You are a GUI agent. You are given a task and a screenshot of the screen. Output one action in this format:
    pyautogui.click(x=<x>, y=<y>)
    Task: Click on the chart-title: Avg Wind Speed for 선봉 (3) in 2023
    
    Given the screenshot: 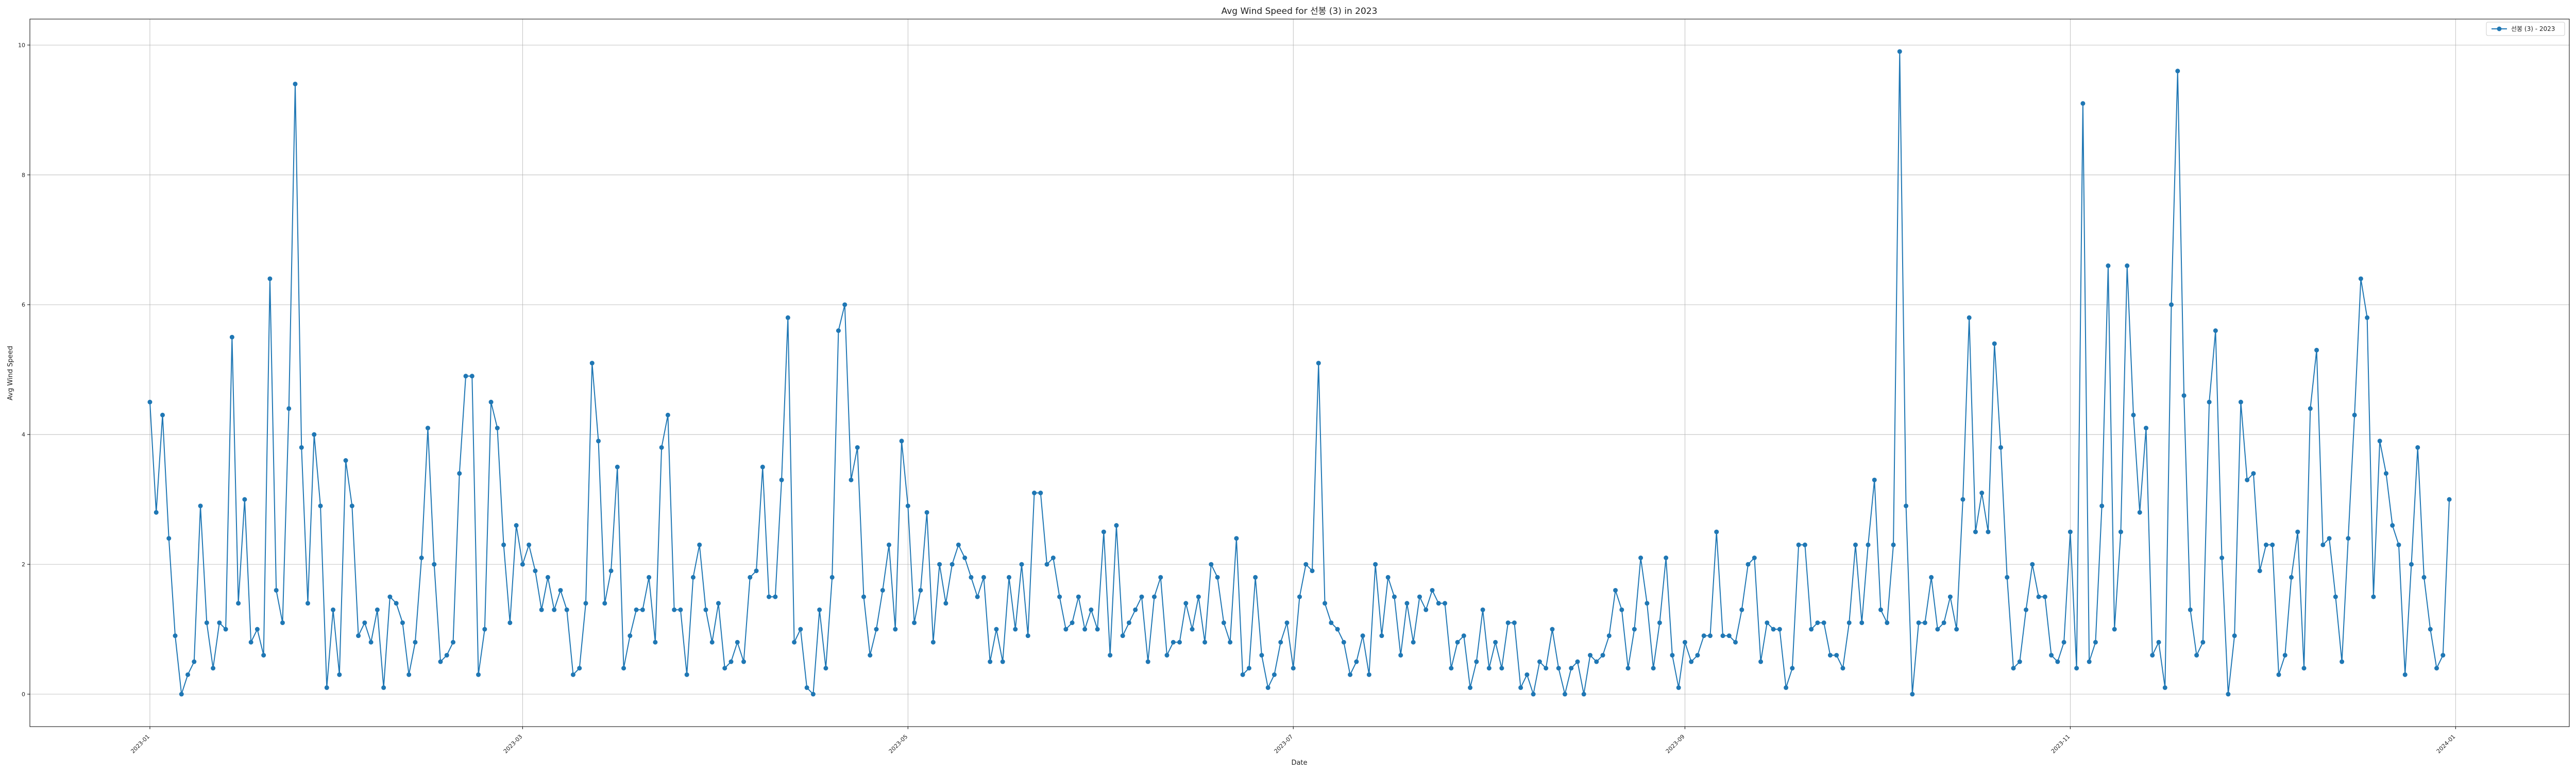 What is the action you would take?
    pyautogui.click(x=1300, y=11)
    